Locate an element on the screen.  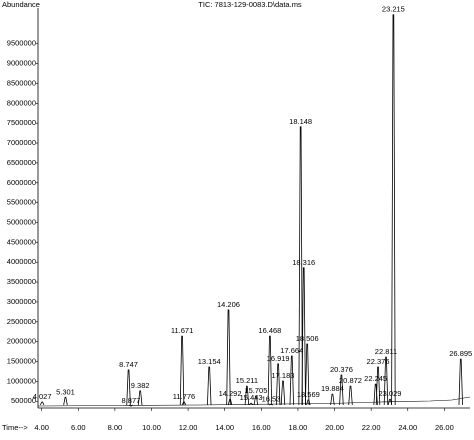
x-tick-label: 8.00 is located at coordinates (115, 427).